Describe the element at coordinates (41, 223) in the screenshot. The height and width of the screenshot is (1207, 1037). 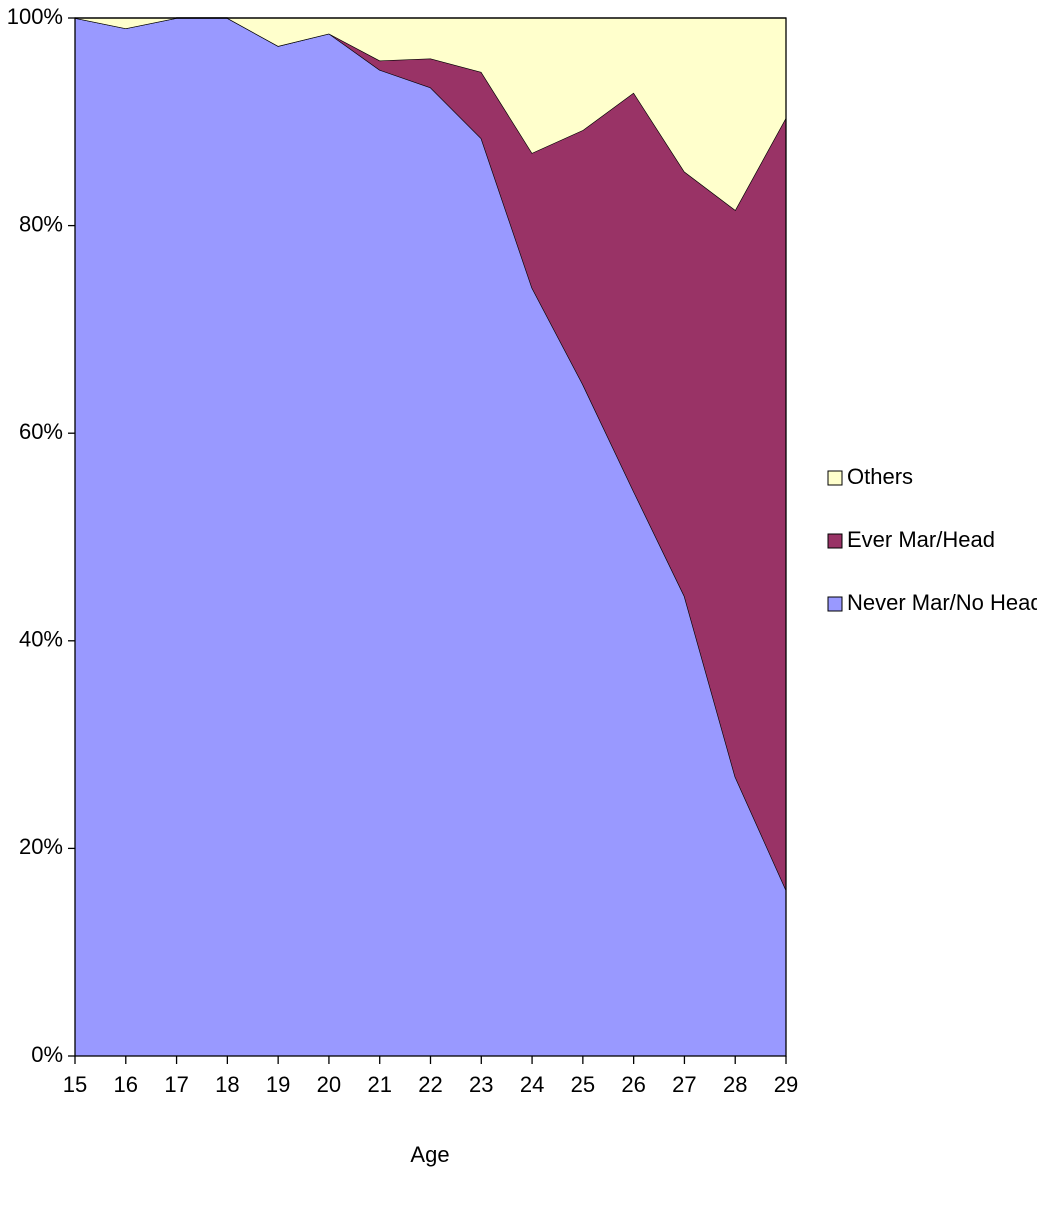
I see `y-tick-label: 80%` at that location.